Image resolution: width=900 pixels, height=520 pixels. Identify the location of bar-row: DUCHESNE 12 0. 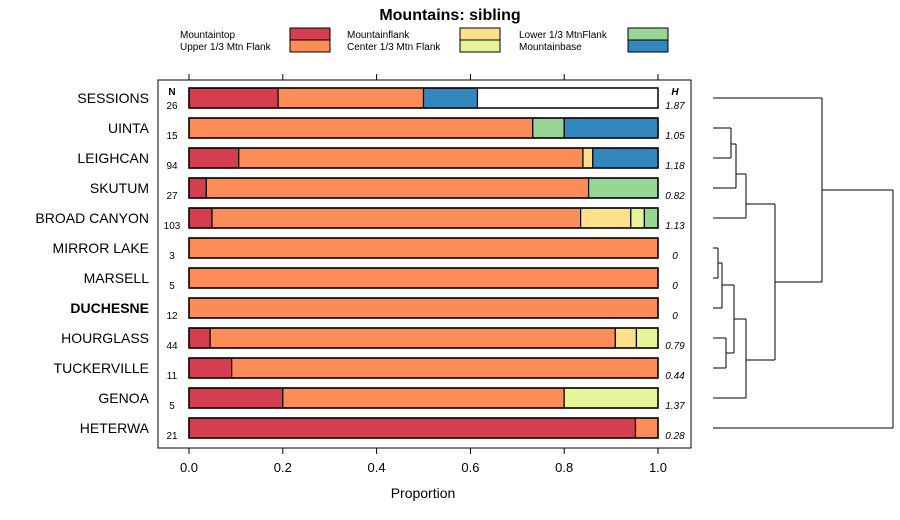
(374, 309).